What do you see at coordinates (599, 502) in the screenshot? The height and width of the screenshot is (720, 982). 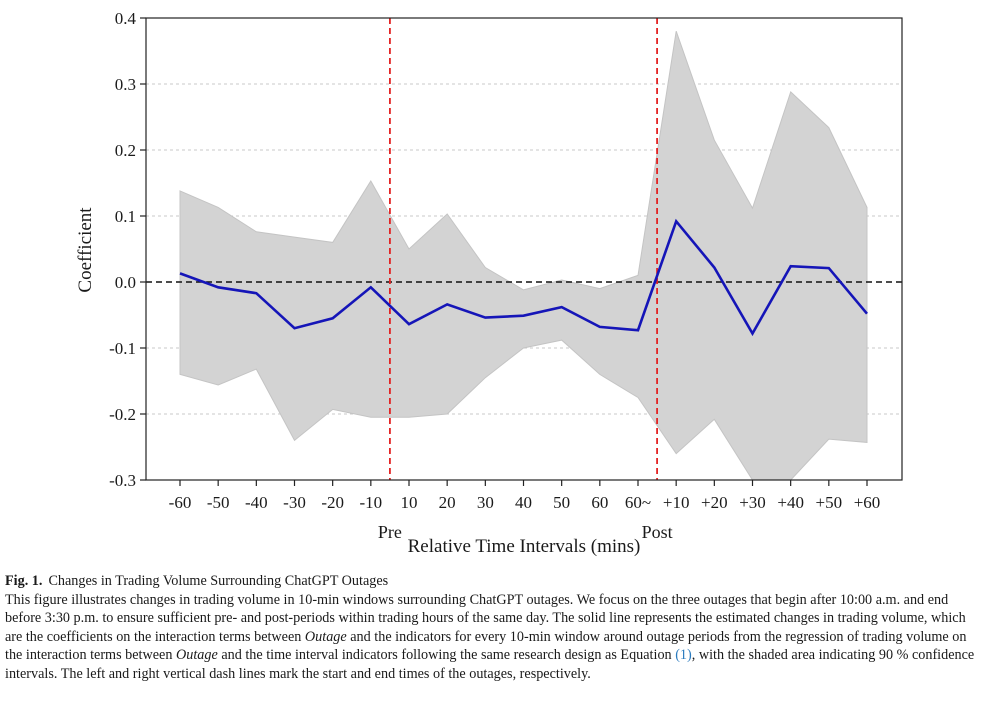 I see `x-tick-label: 60` at bounding box center [599, 502].